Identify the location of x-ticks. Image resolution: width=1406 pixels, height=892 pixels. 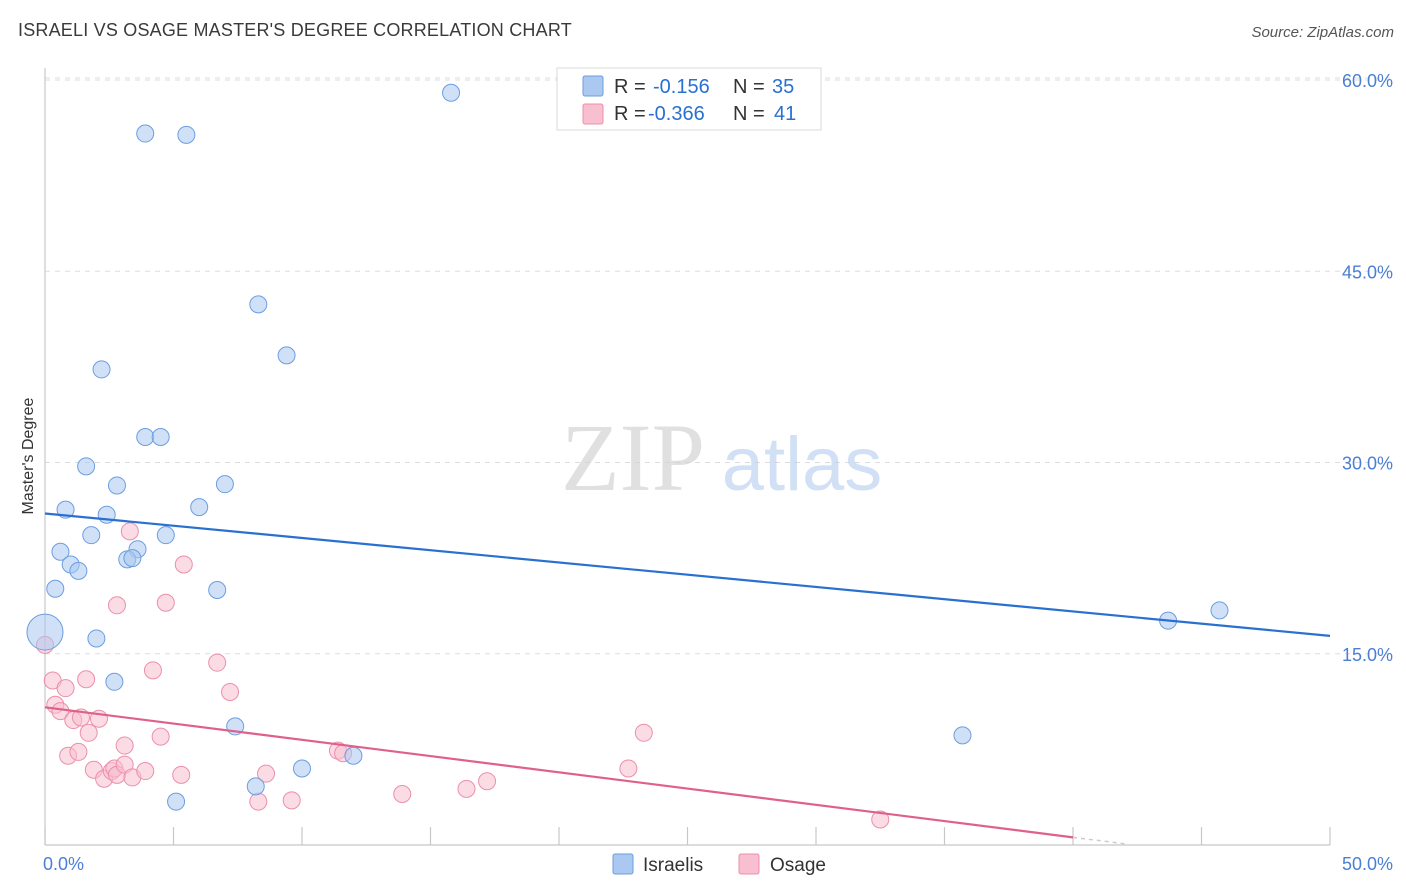
(687, 836).